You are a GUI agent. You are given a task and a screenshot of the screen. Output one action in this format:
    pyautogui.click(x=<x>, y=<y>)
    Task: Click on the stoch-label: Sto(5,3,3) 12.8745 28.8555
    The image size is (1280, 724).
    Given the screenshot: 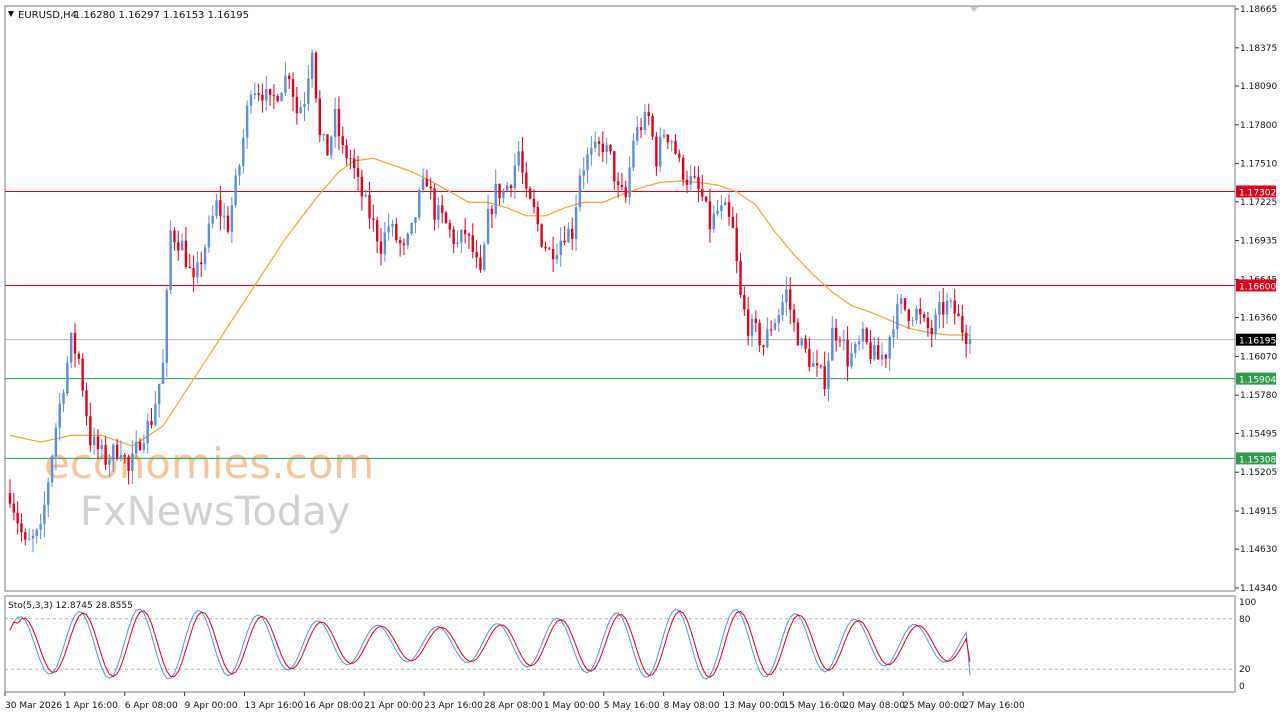 What is the action you would take?
    pyautogui.click(x=70, y=606)
    